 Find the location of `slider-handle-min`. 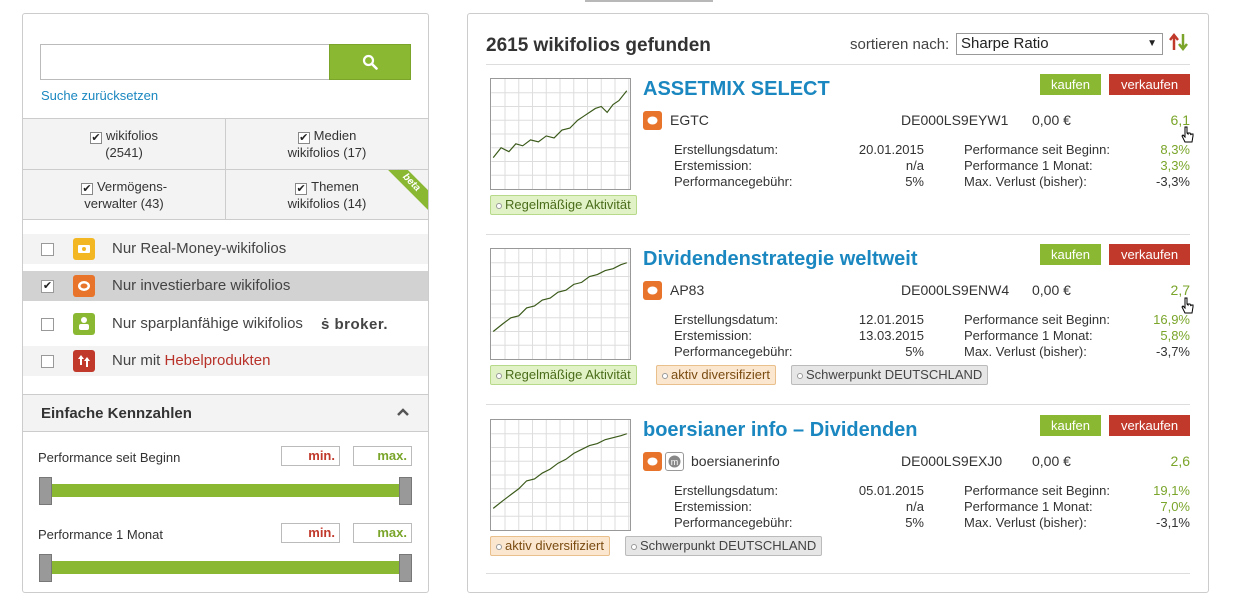

slider-handle-min is located at coordinates (45, 491).